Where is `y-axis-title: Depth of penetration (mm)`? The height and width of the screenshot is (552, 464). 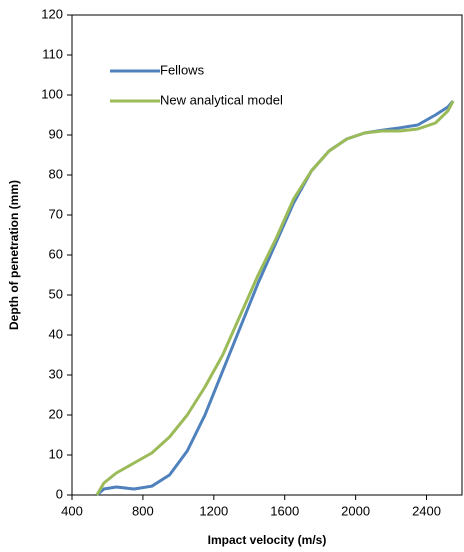
y-axis-title: Depth of penetration (mm) is located at coordinates (14, 255).